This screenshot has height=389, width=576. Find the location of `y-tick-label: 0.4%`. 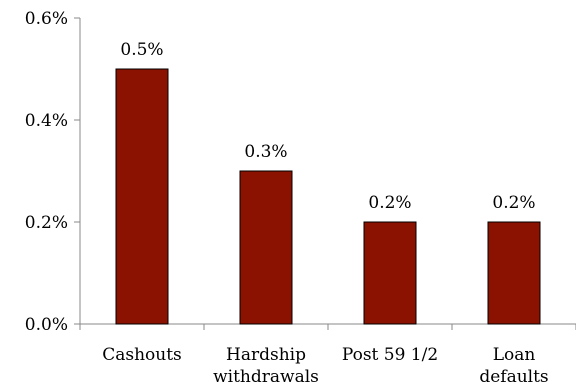

y-tick-label: 0.4% is located at coordinates (46, 121).